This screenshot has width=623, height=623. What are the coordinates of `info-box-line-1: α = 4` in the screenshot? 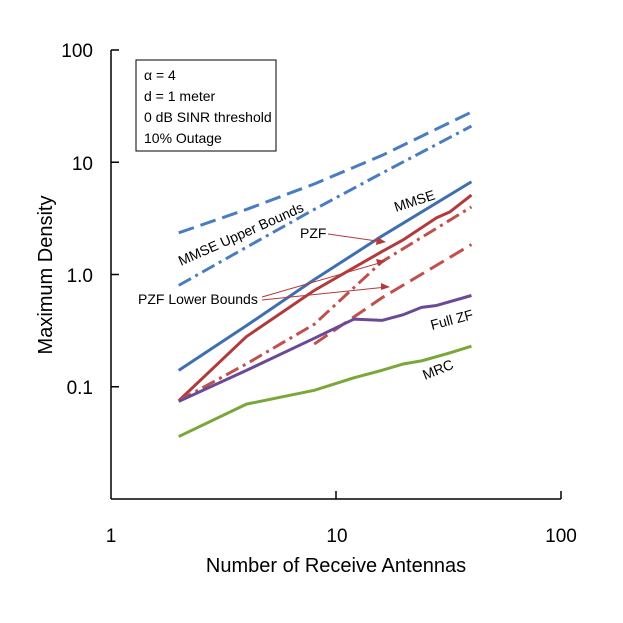 It's located at (160, 75).